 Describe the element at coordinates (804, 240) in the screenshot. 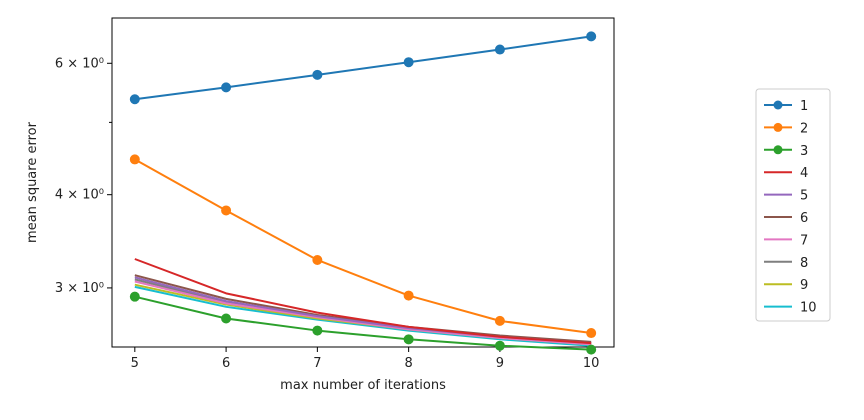

I see `legend-label: 7` at that location.